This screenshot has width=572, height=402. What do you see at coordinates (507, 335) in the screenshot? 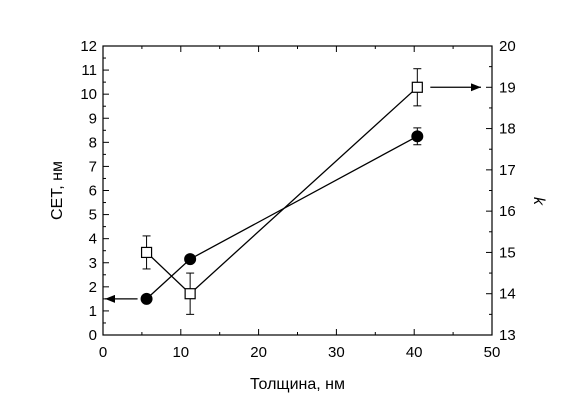
I see `y-right-tick-label: 13` at bounding box center [507, 335].